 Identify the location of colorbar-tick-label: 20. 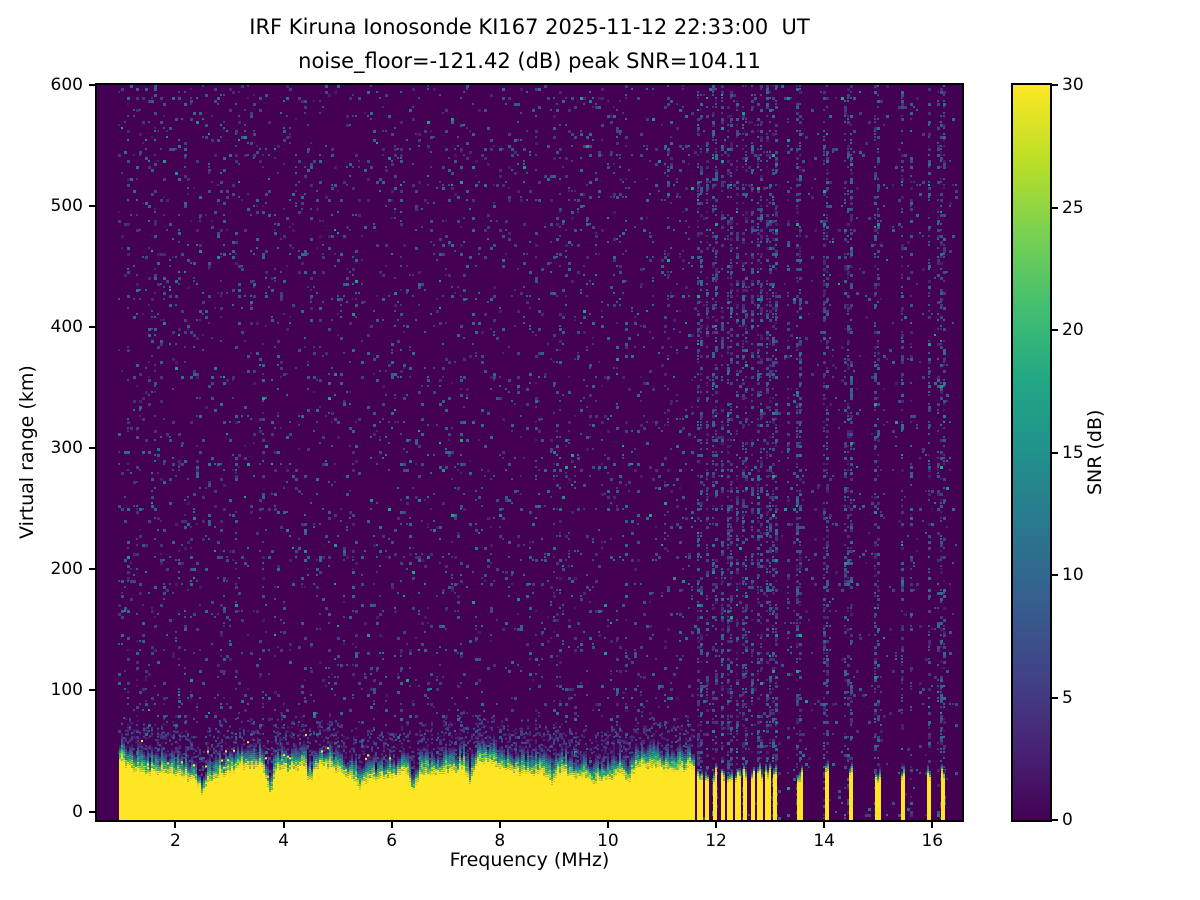
(1073, 330).